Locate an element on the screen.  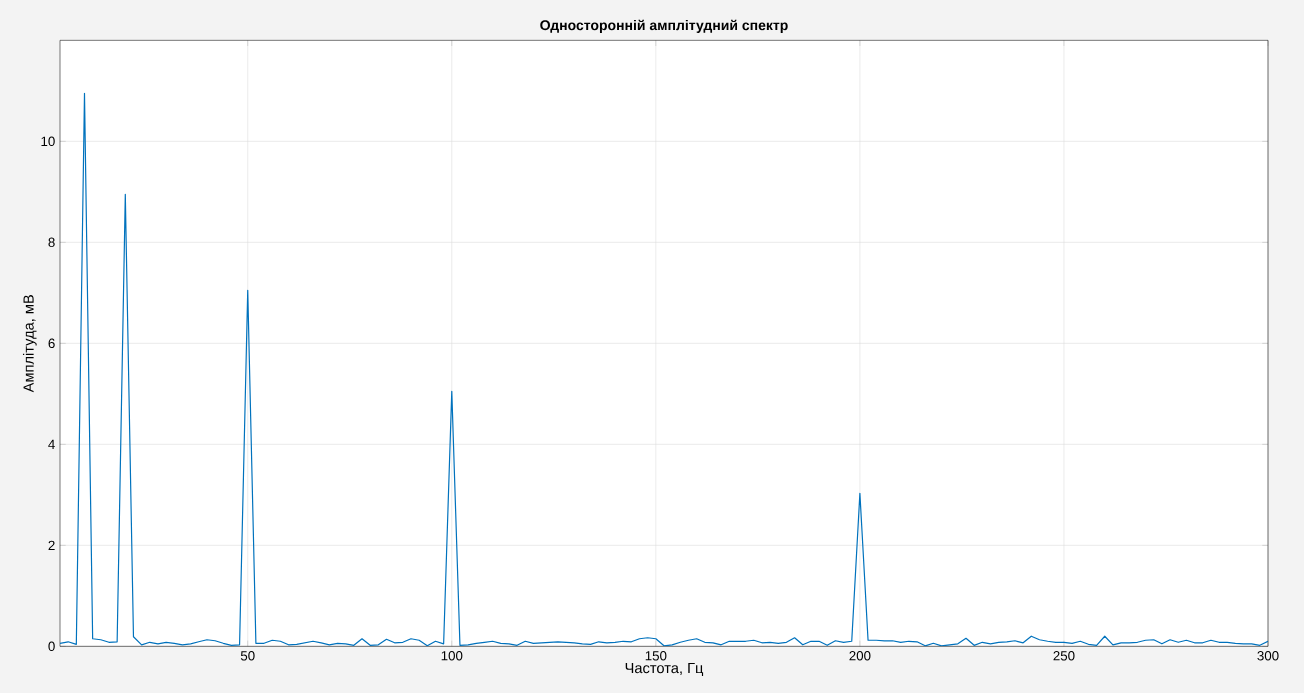
x-tick-label: 150 is located at coordinates (656, 655).